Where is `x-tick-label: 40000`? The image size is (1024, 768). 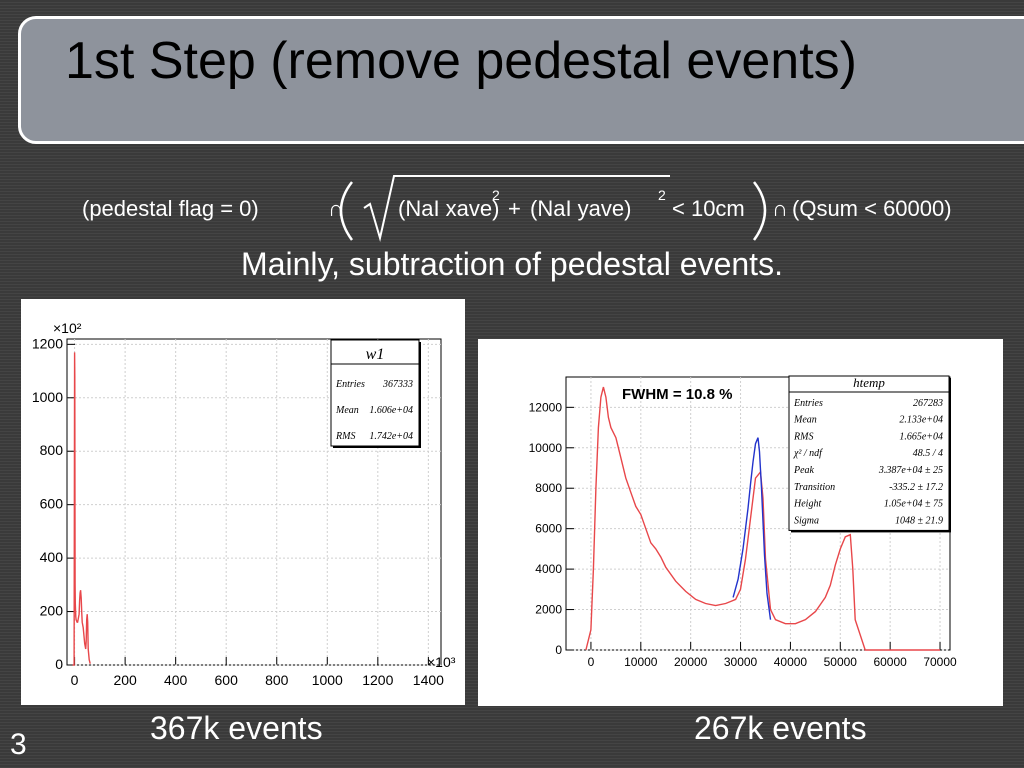 x-tick-label: 40000 is located at coordinates (791, 662).